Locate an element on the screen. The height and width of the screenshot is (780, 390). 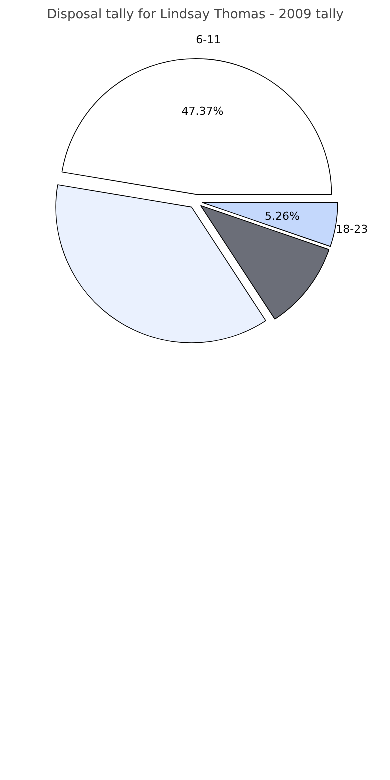
data-label: 47.37% is located at coordinates (203, 111).